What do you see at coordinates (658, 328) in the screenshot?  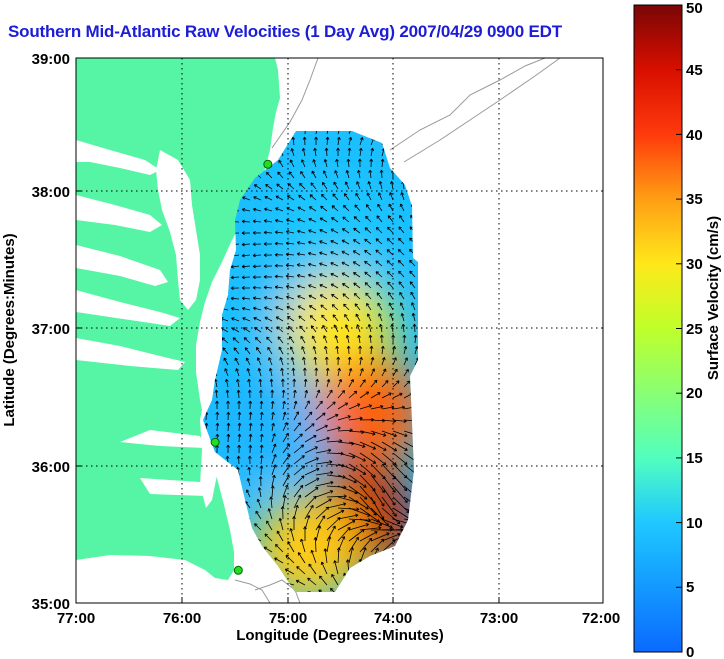 I see `colorbar` at bounding box center [658, 328].